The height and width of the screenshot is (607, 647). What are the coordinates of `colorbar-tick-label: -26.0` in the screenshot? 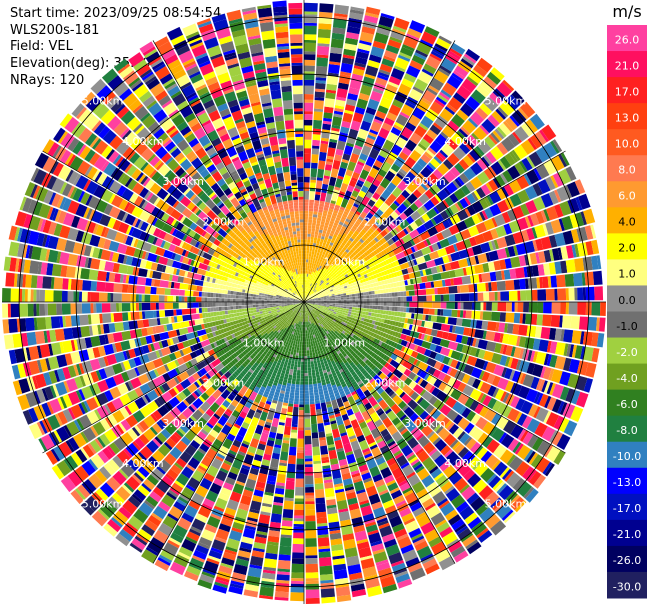 It's located at (627, 560).